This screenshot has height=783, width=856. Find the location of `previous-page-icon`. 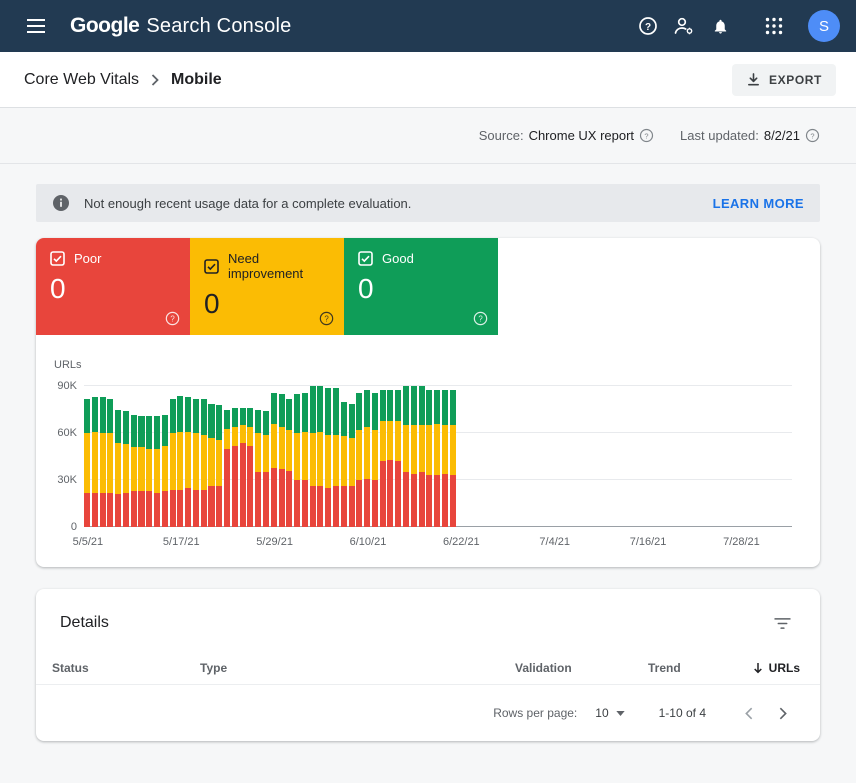

previous-page-icon is located at coordinates (749, 713).